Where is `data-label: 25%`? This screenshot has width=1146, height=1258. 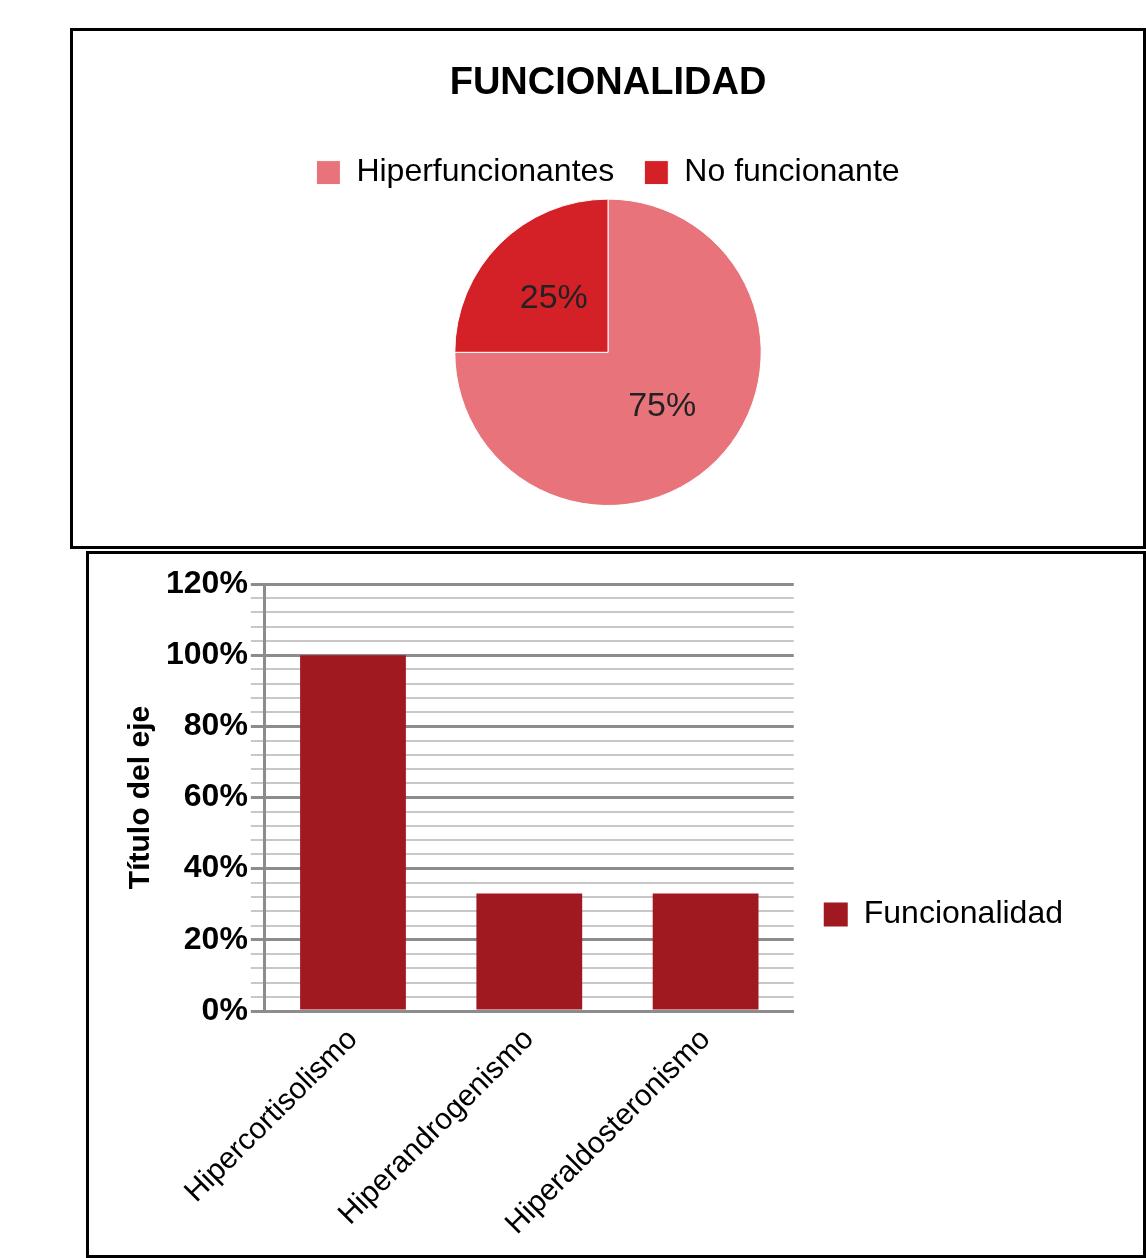
data-label: 25% is located at coordinates (553, 295).